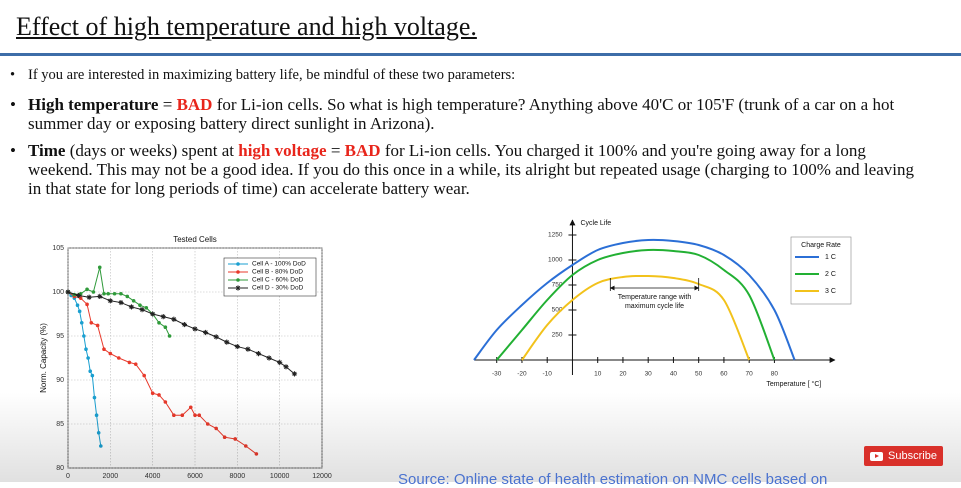  What do you see at coordinates (195, 239) in the screenshot?
I see `chart-title: Tested Cells` at bounding box center [195, 239].